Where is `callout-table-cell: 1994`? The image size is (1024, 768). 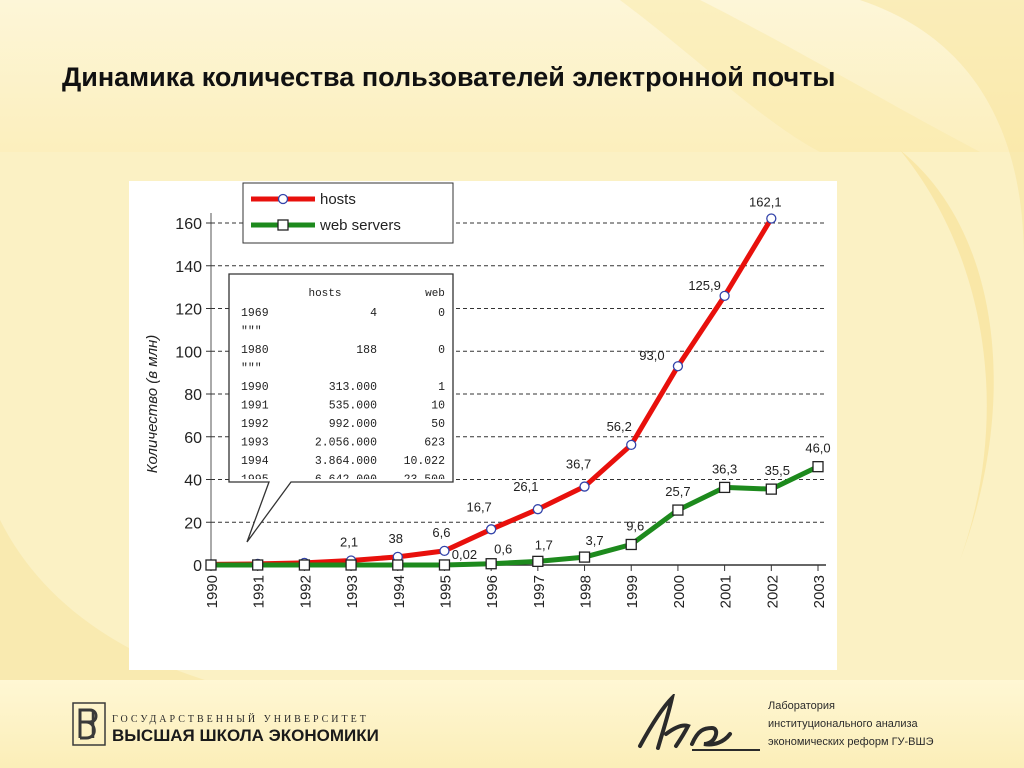
callout-table-cell: 1994 is located at coordinates (255, 461).